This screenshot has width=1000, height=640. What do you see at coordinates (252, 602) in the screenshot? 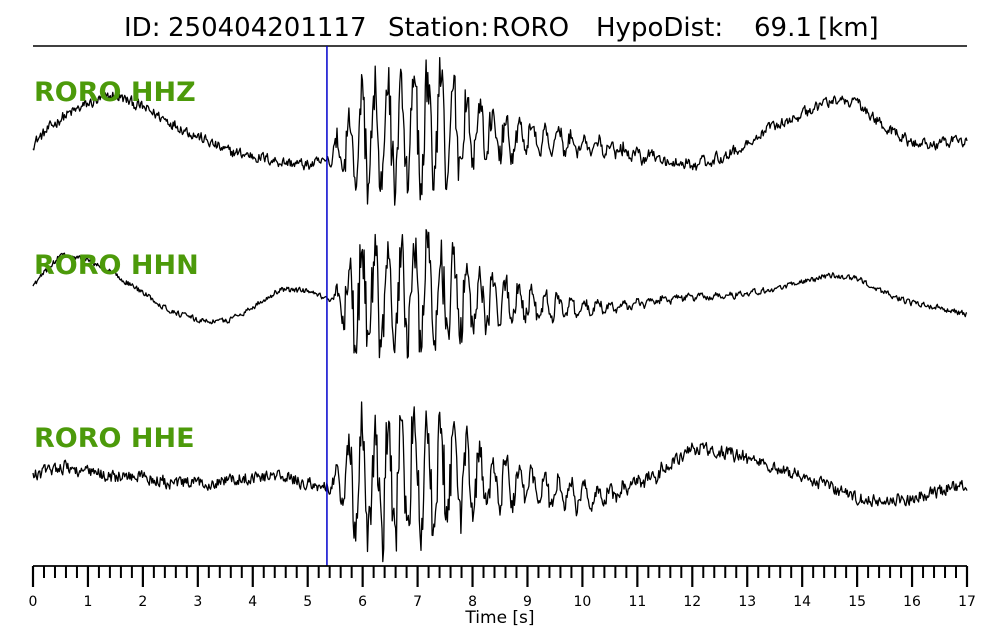
I see `x-tick-label: 4` at bounding box center [252, 602].